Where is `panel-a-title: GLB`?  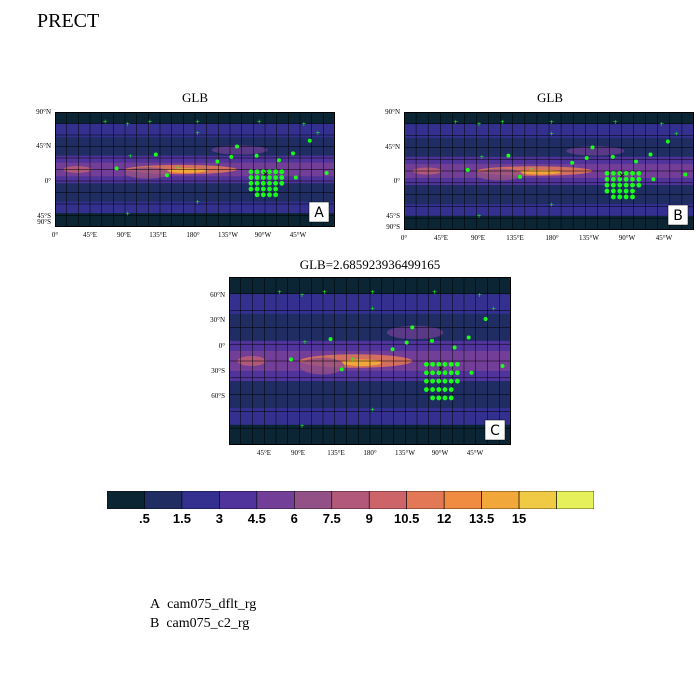
panel-a-title: GLB is located at coordinates (195, 97).